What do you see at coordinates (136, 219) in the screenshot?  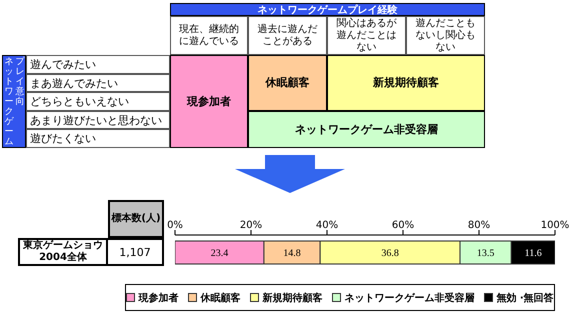 I see `text: 標本数(人)` at bounding box center [136, 219].